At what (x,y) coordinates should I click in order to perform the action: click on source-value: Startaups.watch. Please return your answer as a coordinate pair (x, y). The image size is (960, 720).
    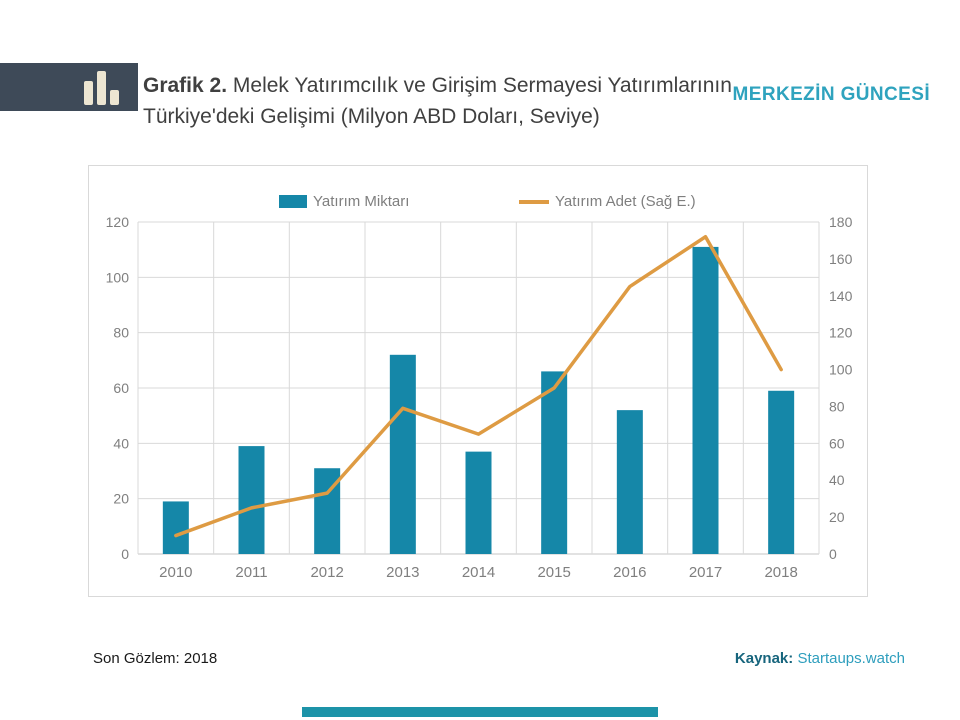
    Looking at the image, I should click on (851, 658).